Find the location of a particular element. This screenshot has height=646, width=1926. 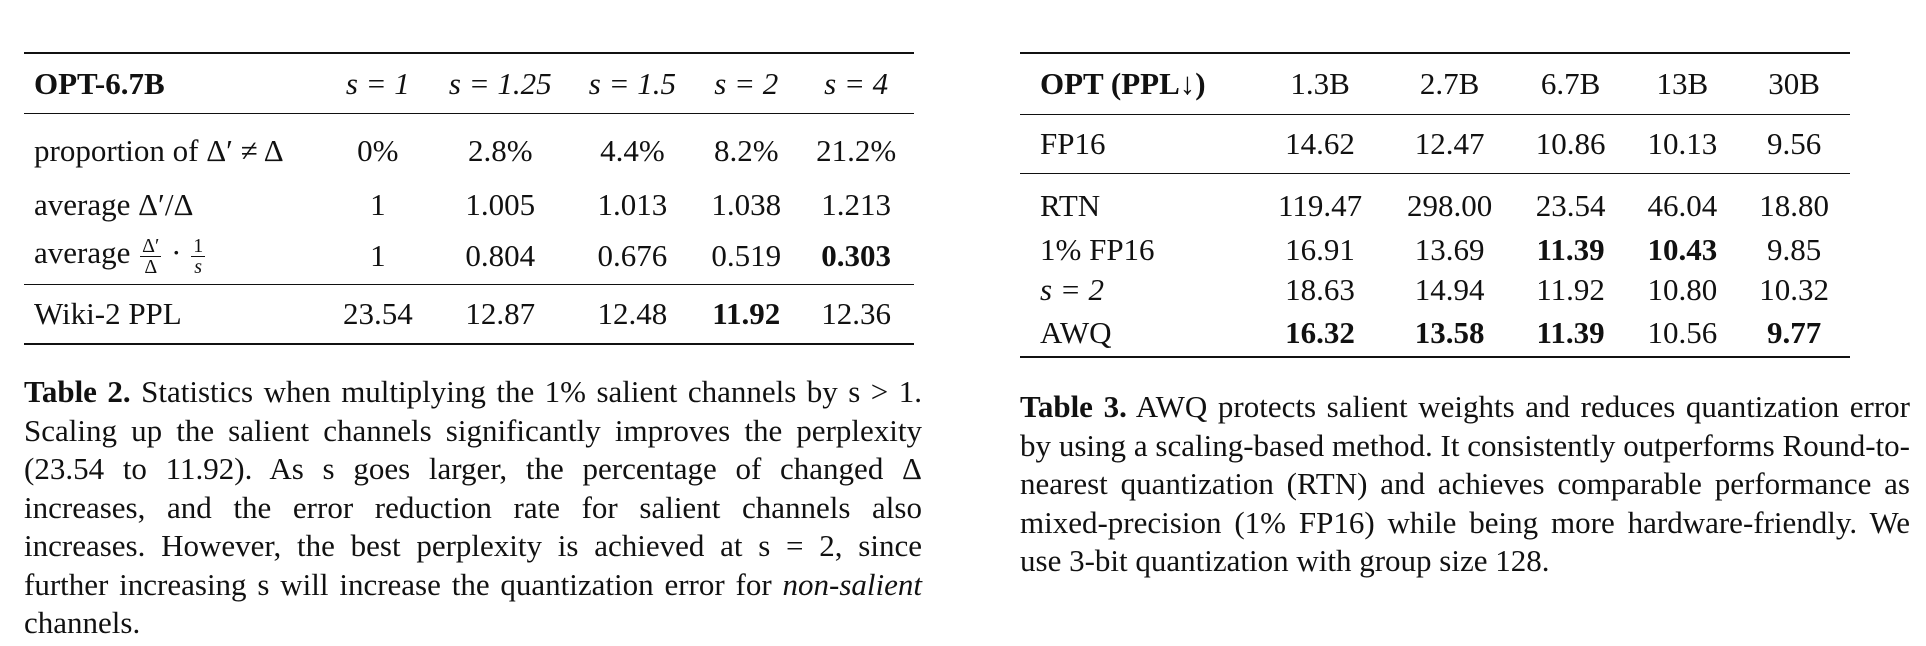

table3-cell-best: 13.58 is located at coordinates (1449, 332).